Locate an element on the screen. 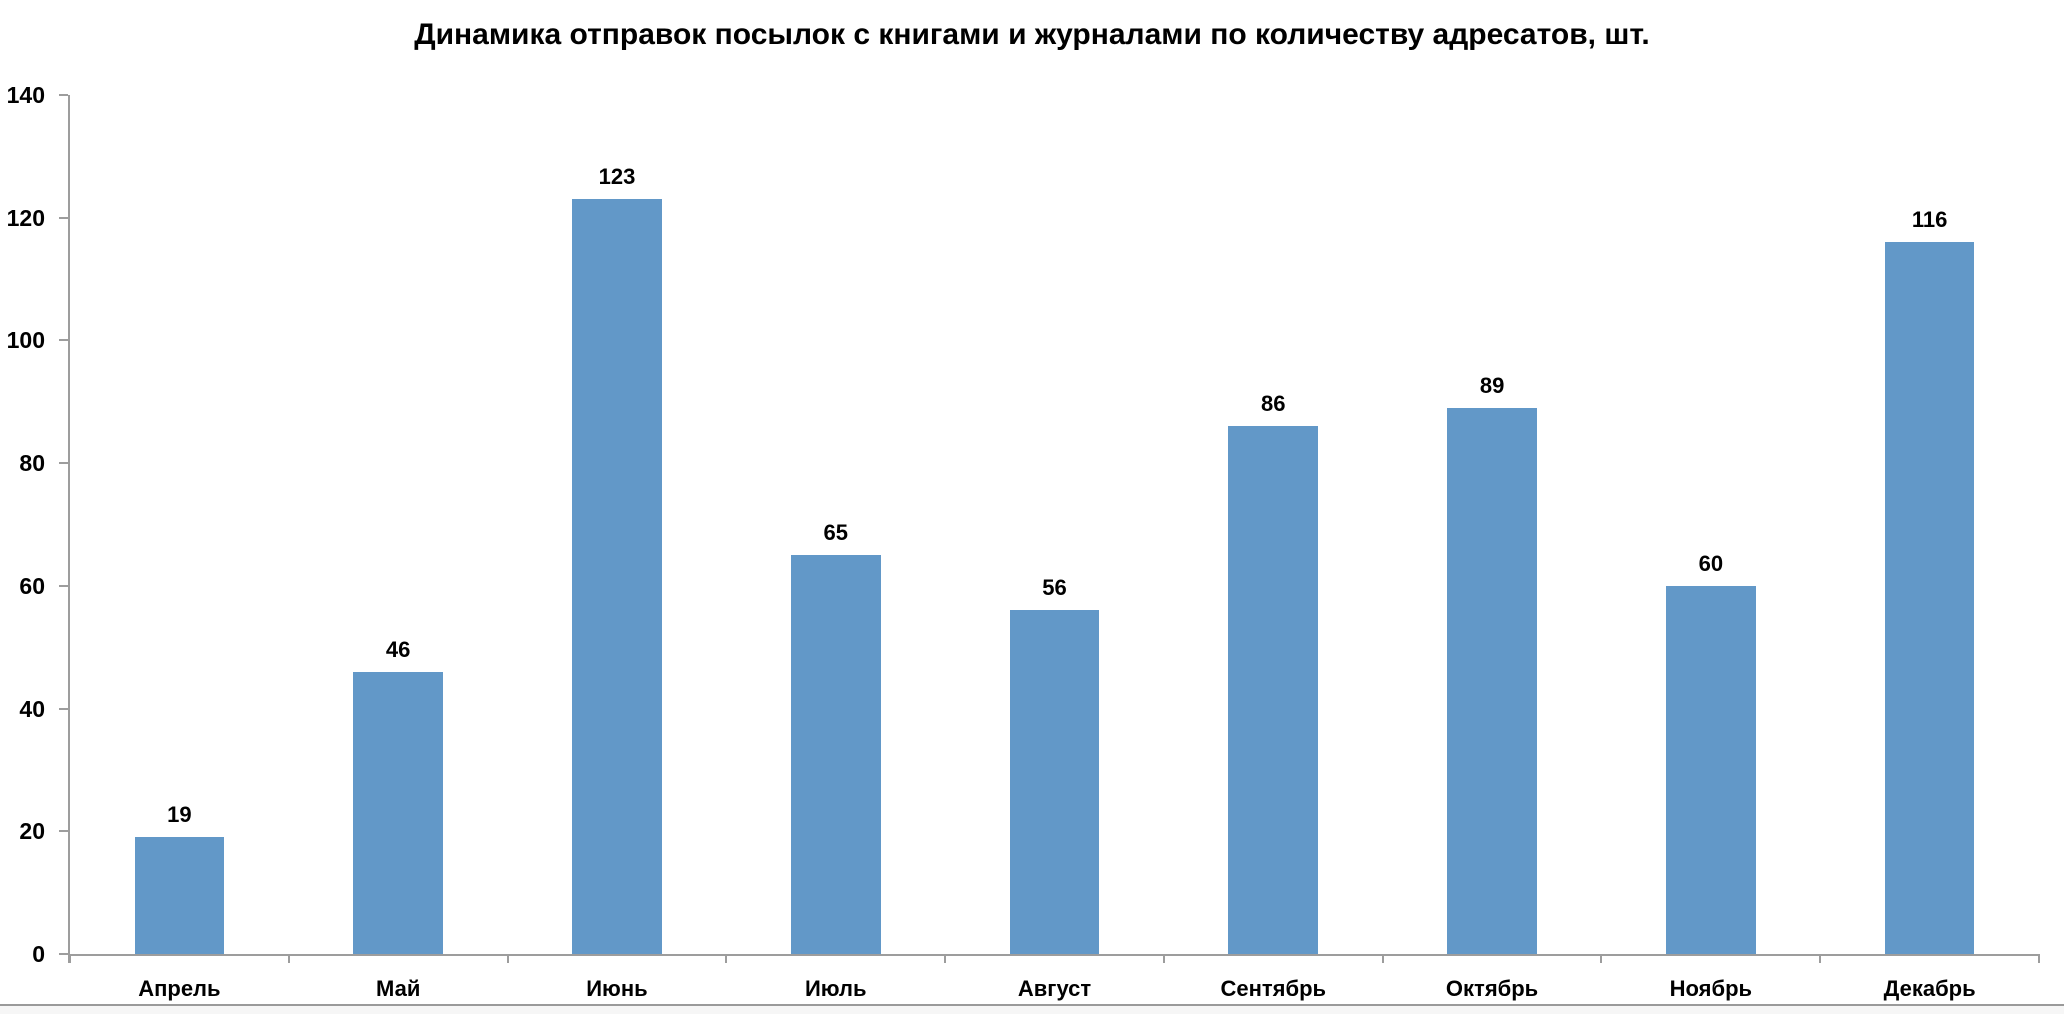 This screenshot has height=1014, width=2064. y-tick-label: 60 is located at coordinates (32, 585).